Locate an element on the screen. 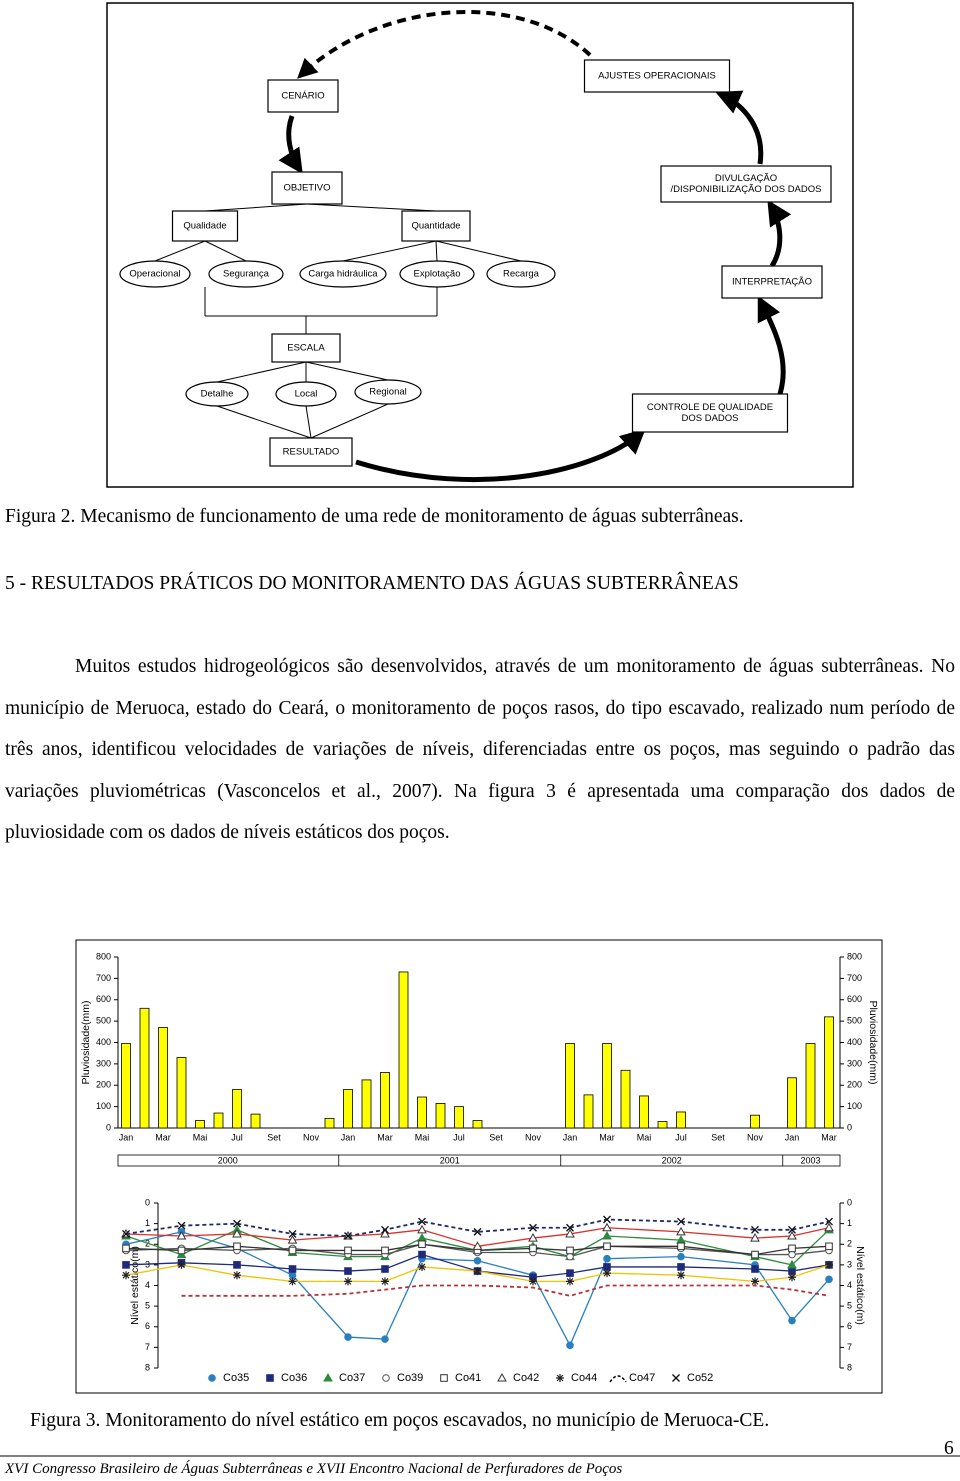 The image size is (960, 1481). node-label: CONTROLE DE QUALIDADE is located at coordinates (710, 407).